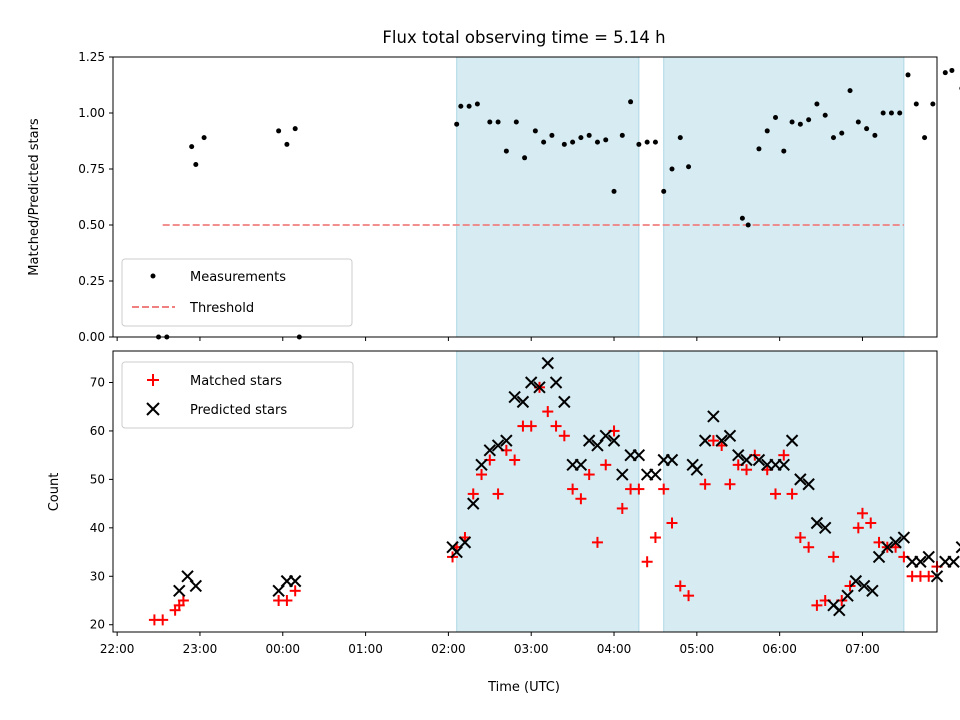  What do you see at coordinates (153, 380) in the screenshot?
I see `legend-matched-marker` at bounding box center [153, 380].